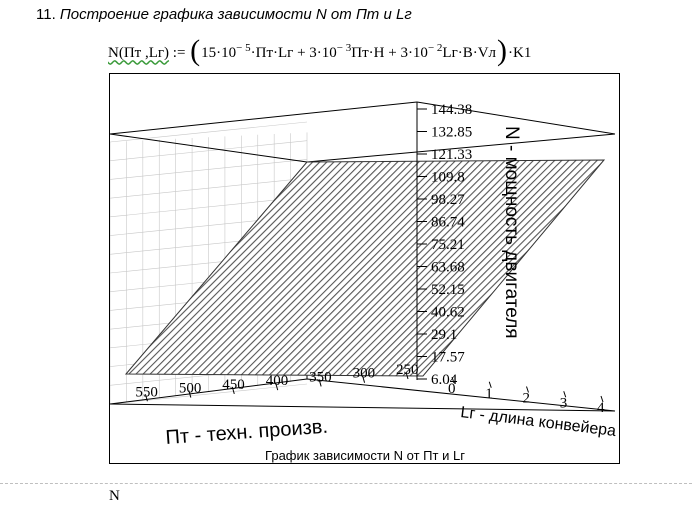  Describe the element at coordinates (293, 52) in the screenshot. I see `formula-term-2: ·Пт·Lг + 3·10` at that location.